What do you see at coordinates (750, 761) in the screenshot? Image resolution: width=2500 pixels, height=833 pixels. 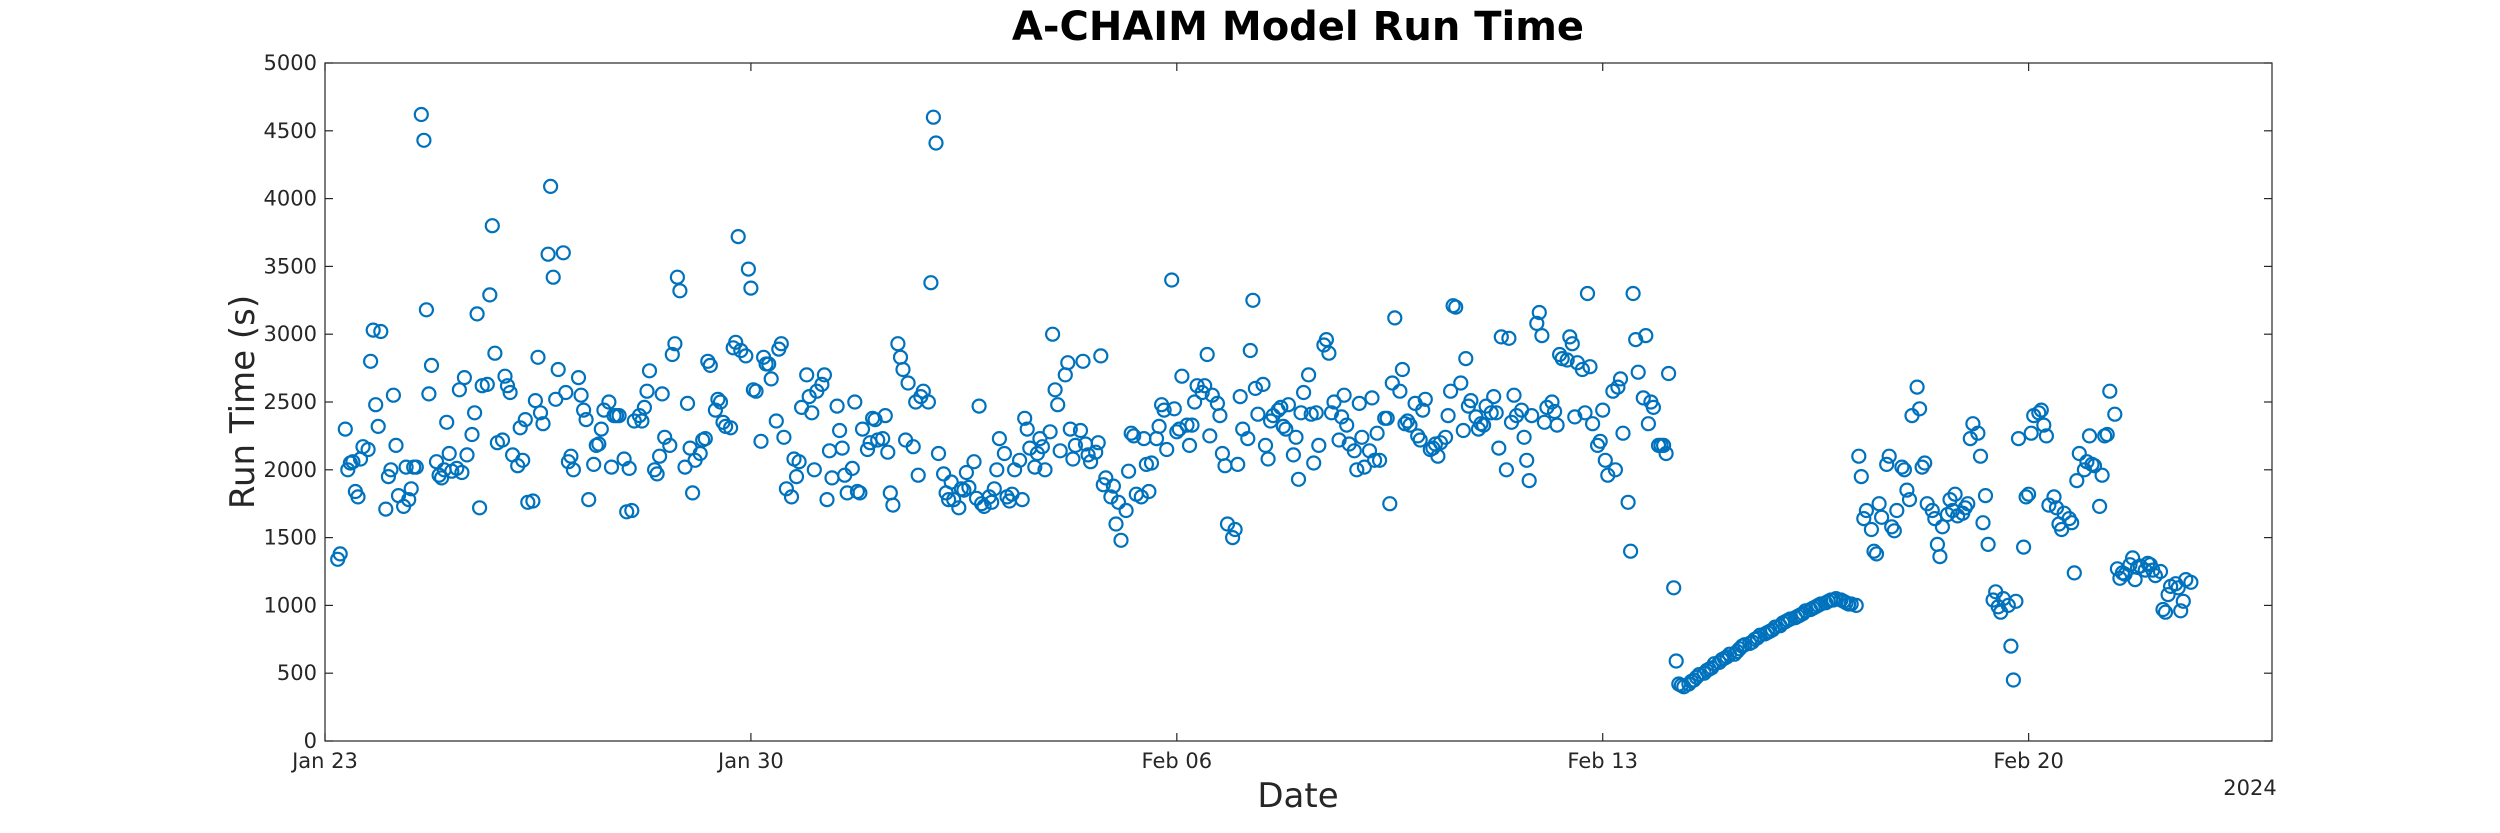 I see `x-tick-label: Jan 30` at bounding box center [750, 761].